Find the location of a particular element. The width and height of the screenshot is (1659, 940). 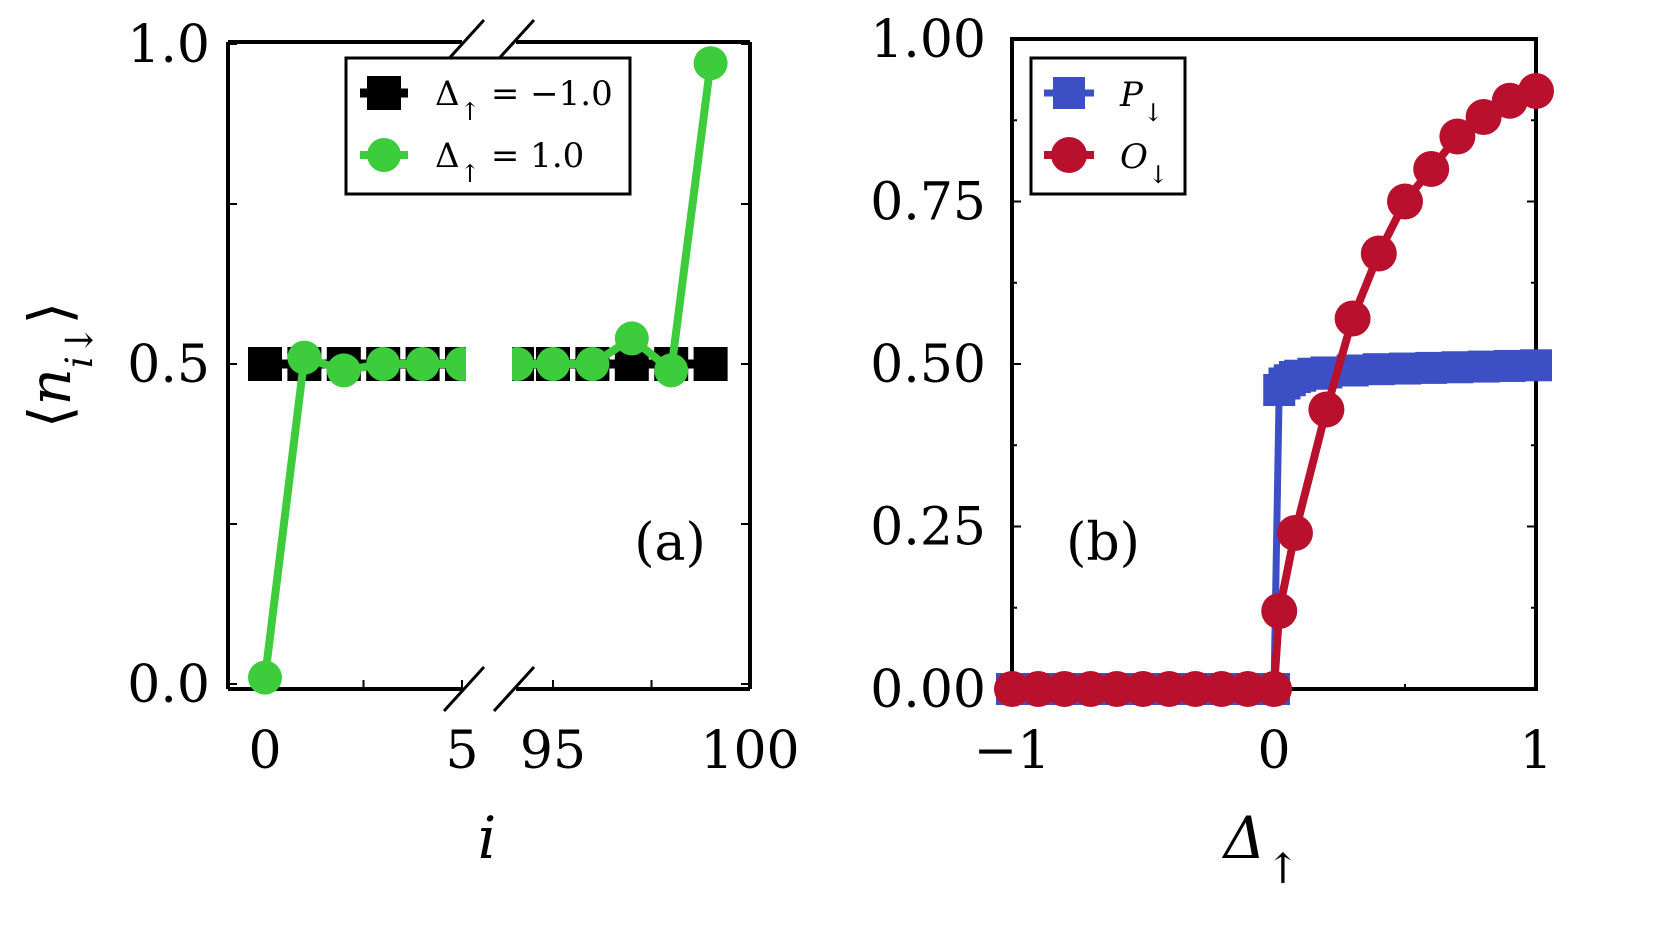

y-tick-label: 0.5 is located at coordinates (168, 365).